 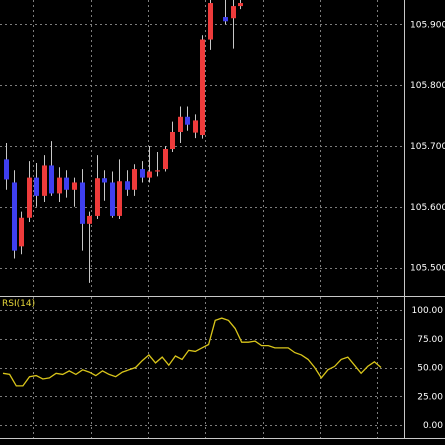 What do you see at coordinates (427, 86) in the screenshot?
I see `price-tick-label: 105.800` at bounding box center [427, 86].